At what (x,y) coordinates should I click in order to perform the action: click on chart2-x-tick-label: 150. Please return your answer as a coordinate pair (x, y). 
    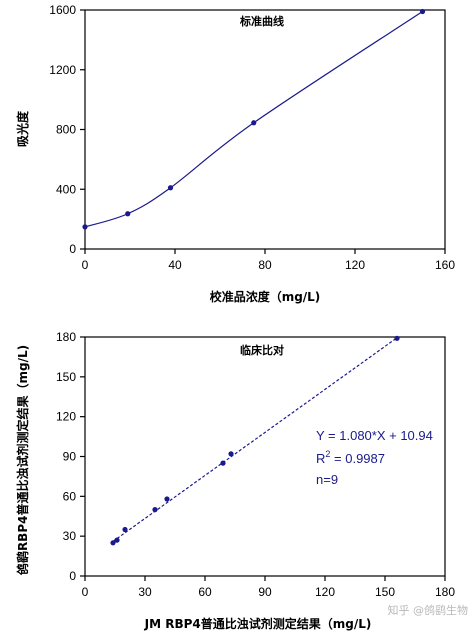
    Looking at the image, I should click on (385, 592).